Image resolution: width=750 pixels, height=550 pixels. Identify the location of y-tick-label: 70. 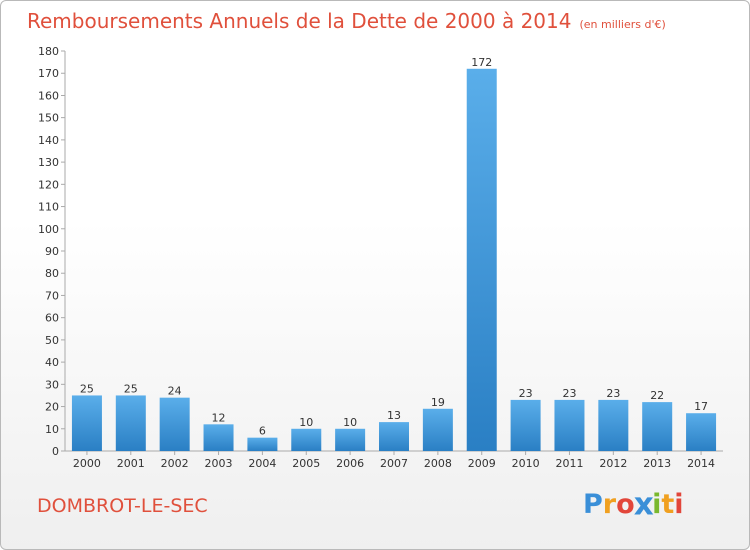
(52, 295).